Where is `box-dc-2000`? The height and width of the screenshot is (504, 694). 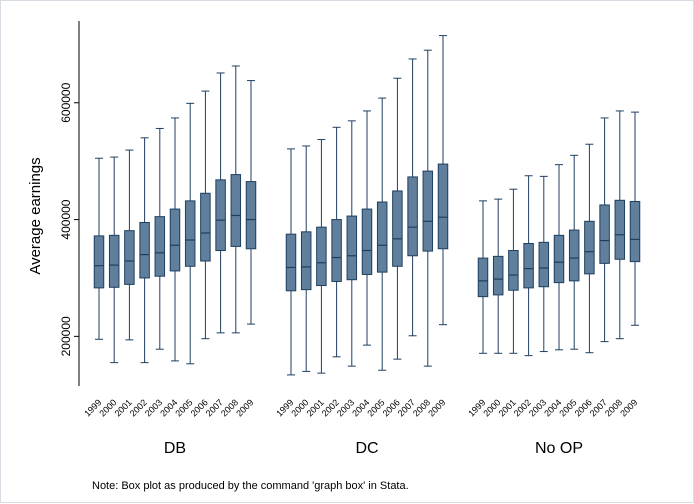
box-dc-2000 is located at coordinates (306, 258).